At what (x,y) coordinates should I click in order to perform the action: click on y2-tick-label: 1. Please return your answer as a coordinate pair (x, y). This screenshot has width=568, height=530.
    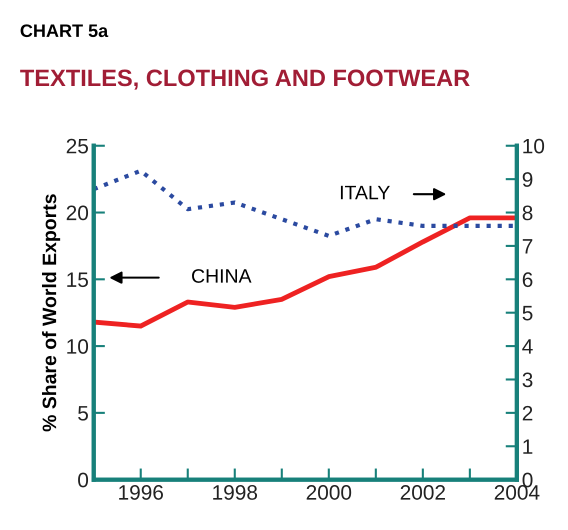
    Looking at the image, I should click on (527, 446).